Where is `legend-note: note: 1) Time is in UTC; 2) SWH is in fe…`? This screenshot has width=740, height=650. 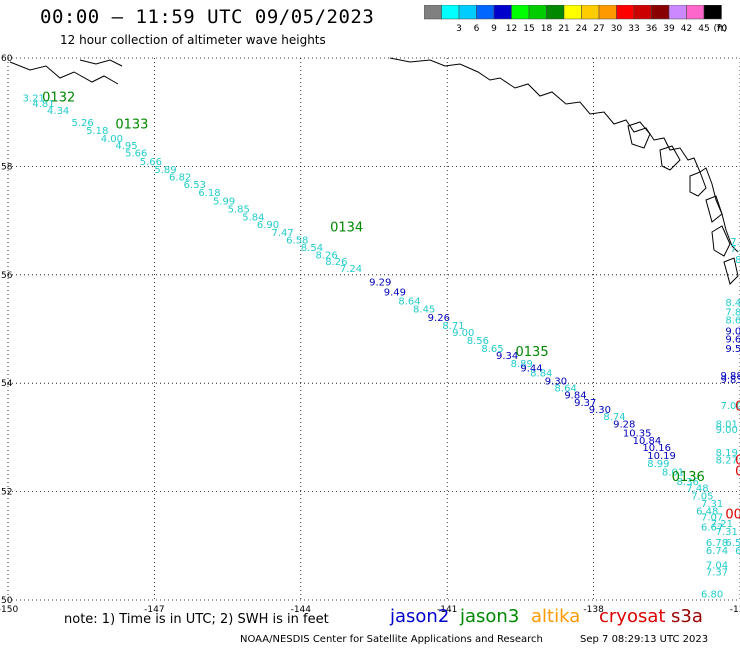
legend-note: note: 1) Time is in UTC; 2) SWH is in fe… is located at coordinates (196, 619).